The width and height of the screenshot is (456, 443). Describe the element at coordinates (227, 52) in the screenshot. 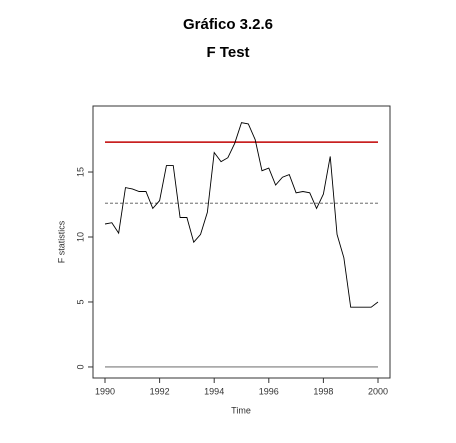

I see `chart-subtitle: F Test` at that location.